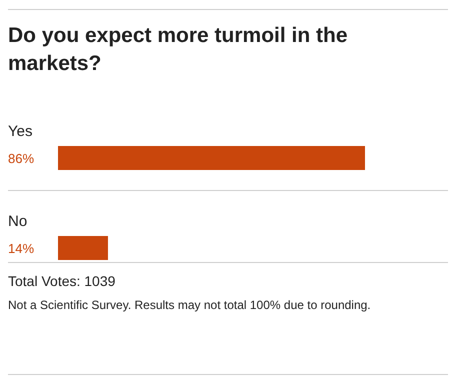 This screenshot has width=463, height=389. What do you see at coordinates (21, 248) in the screenshot?
I see `data-label: 14%` at bounding box center [21, 248].